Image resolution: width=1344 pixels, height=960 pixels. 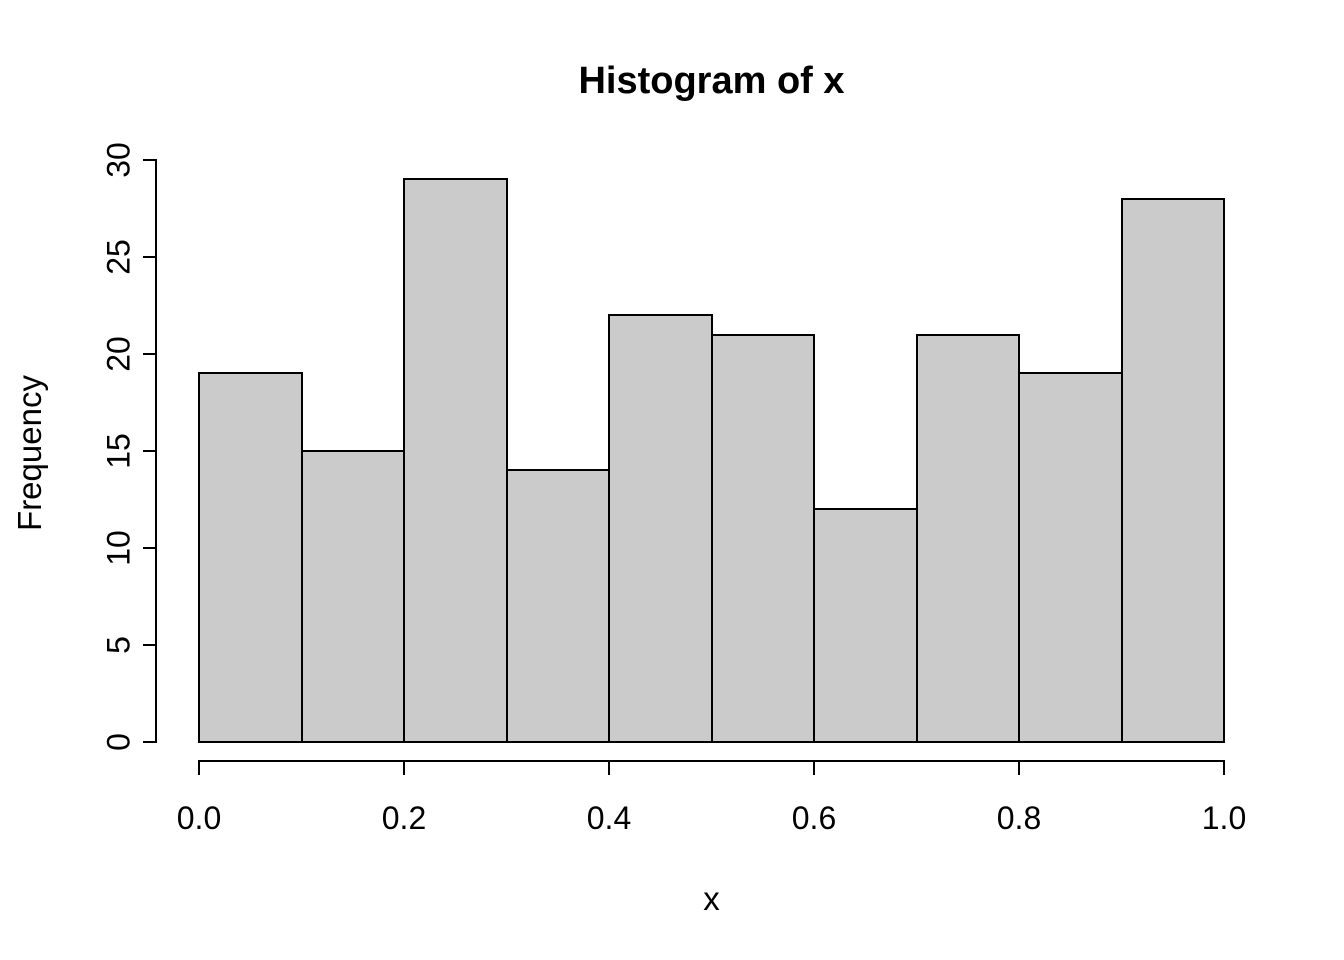 What do you see at coordinates (118, 742) in the screenshot?
I see `y-tick-label: 0` at bounding box center [118, 742].